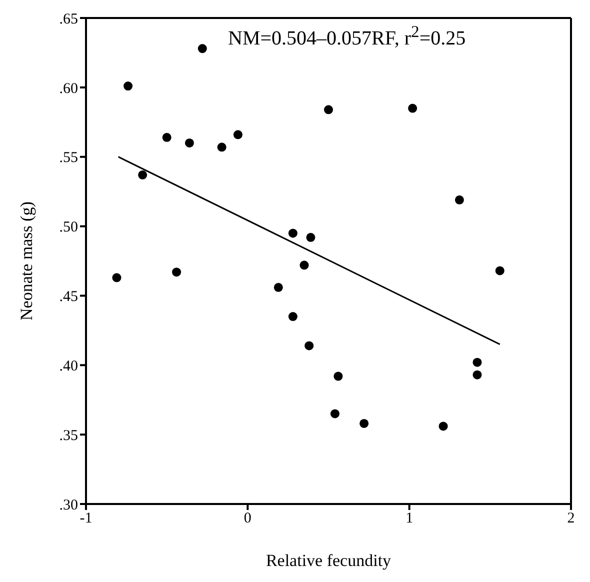 The width and height of the screenshot is (590, 582). Describe the element at coordinates (26, 261) in the screenshot. I see `y-axis-title: Neonate mass (g)` at that location.